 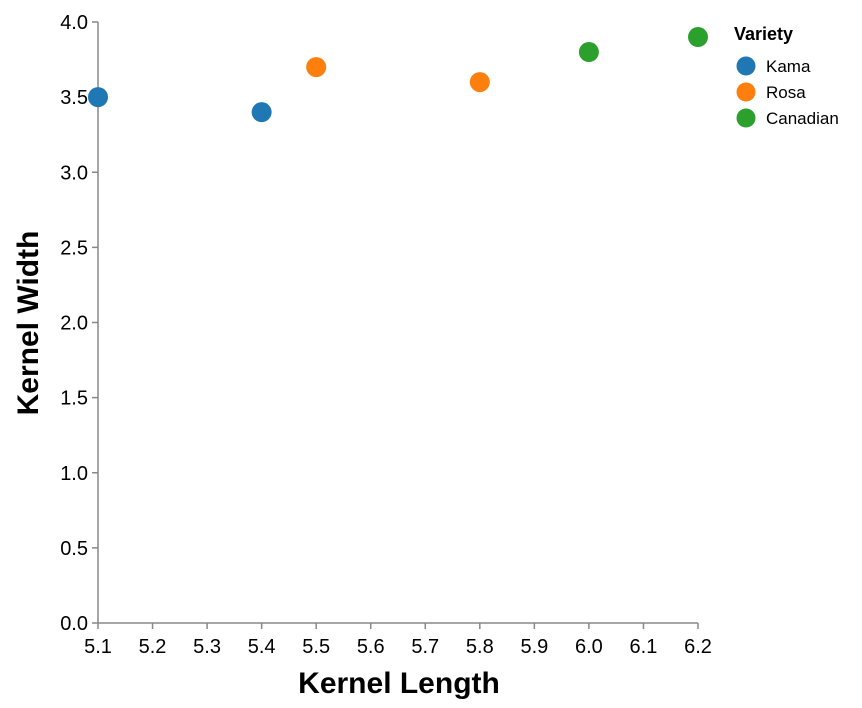 I want to click on x-tick-label: 5.5, so click(x=316, y=647).